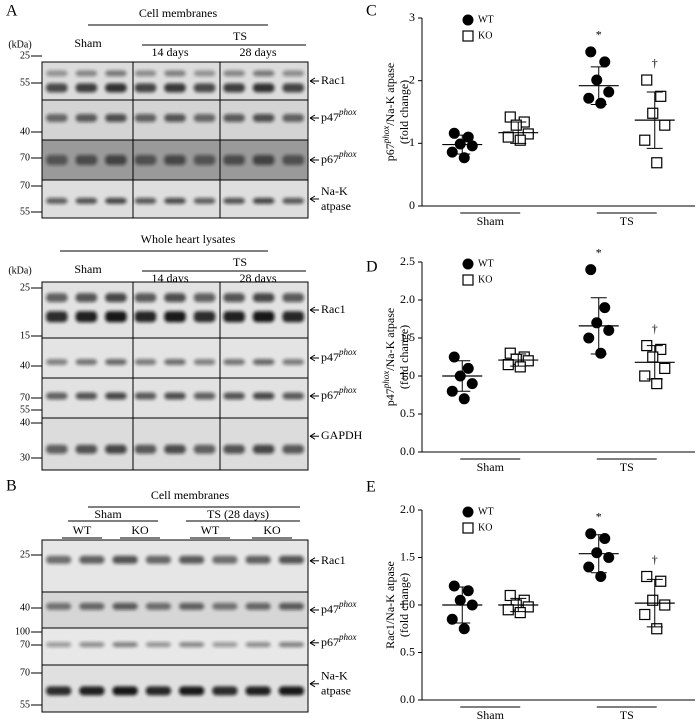 The image size is (700, 720). I want to click on x-tick-label: TS, so click(627, 714).